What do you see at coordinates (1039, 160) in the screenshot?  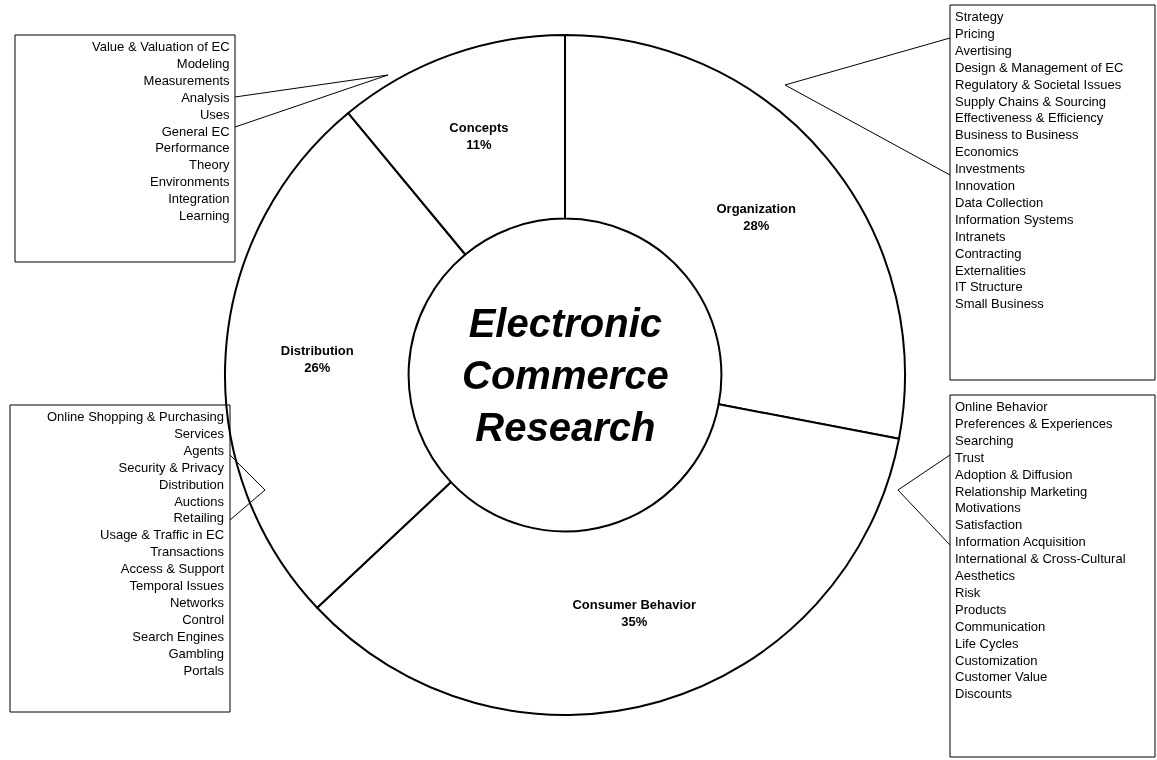 I see `text: Strategy Pricing Avertising Design & Management of EC Regulatory & Societal Issues Supply Chains & Sourcing Effectiveness & Efficiency Business to Business Economics Investments Innovation Data Collection Information Systems Intranets Contracting Externalities IT Structure Small Business` at bounding box center [1039, 160].